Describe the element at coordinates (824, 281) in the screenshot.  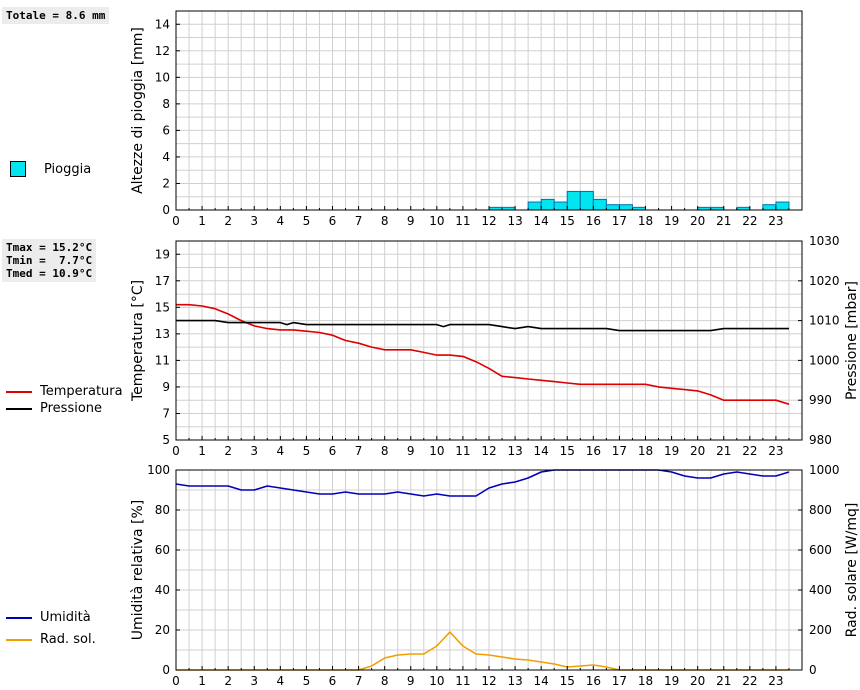
I see `y2-tick-label: 1020` at that location.